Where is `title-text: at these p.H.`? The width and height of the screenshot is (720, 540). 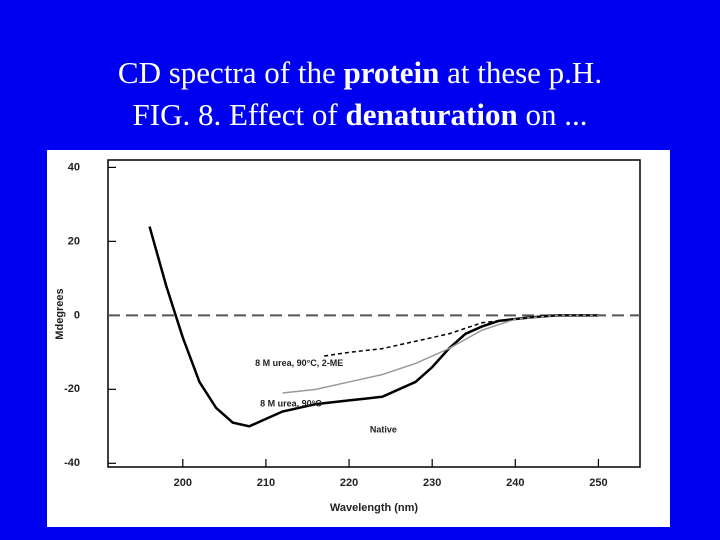
title-text: at these p.H. is located at coordinates (521, 72).